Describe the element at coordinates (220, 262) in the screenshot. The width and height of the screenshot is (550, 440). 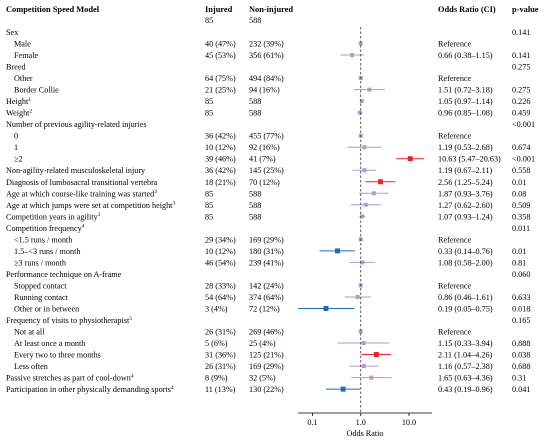
I see `injured-count: 46 (54%)` at that location.